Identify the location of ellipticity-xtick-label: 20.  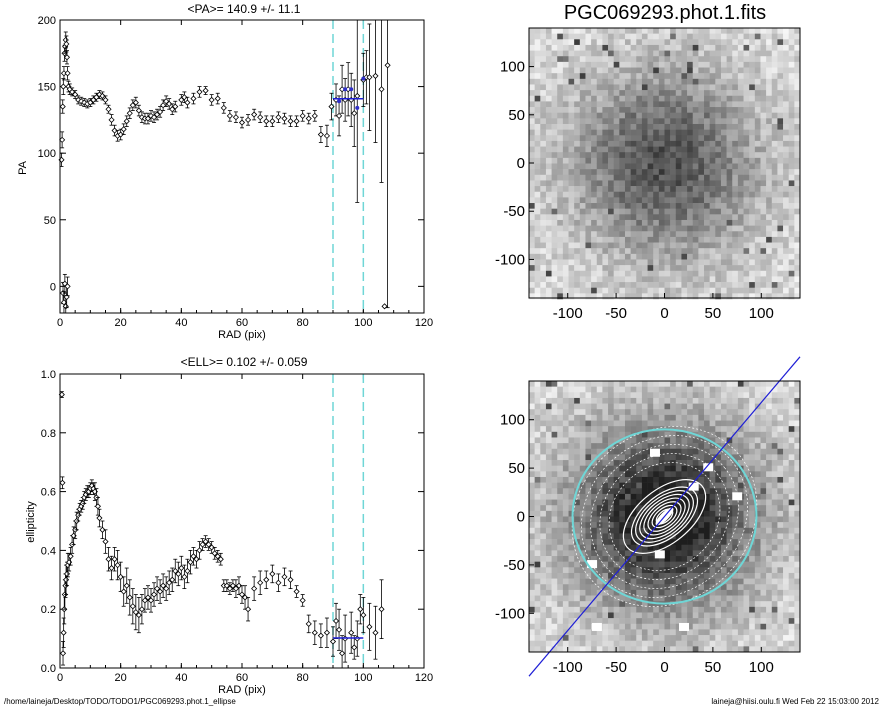
(121, 678).